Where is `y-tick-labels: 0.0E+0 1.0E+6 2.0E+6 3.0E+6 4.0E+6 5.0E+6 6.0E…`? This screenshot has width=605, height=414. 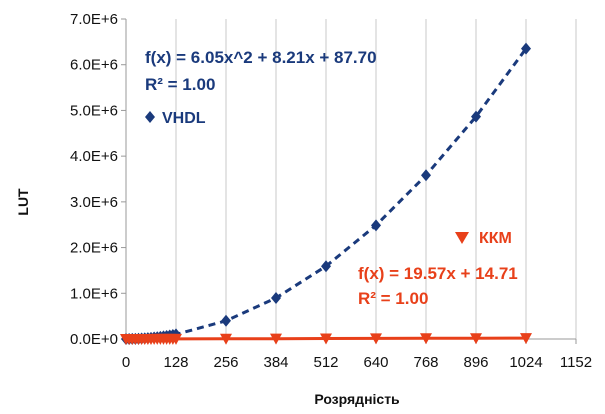
y-tick-labels: 0.0E+0 1.0E+6 2.0E+6 3.0E+6 4.0E+6 5.0E+6 6.0E… is located at coordinates (94, 179).